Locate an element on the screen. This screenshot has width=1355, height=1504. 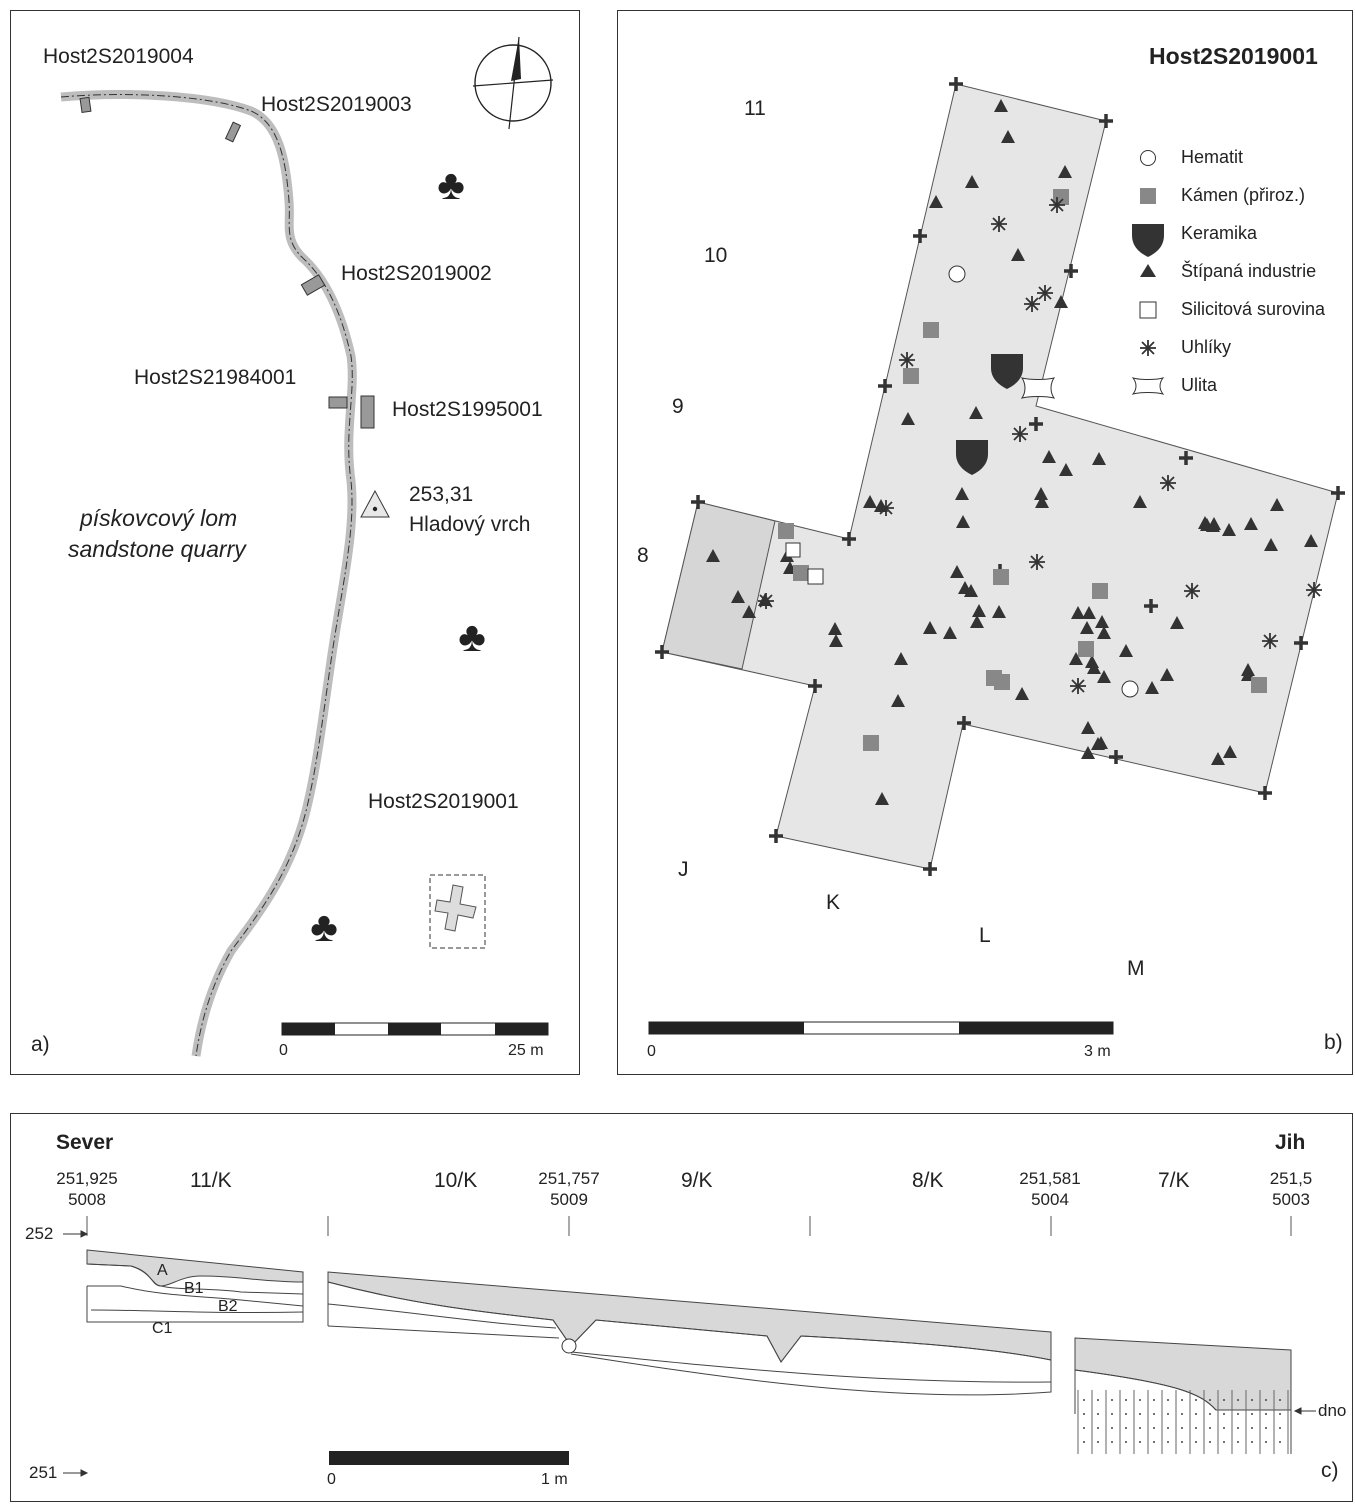
artifact-silicit-icon is located at coordinates (815, 576).